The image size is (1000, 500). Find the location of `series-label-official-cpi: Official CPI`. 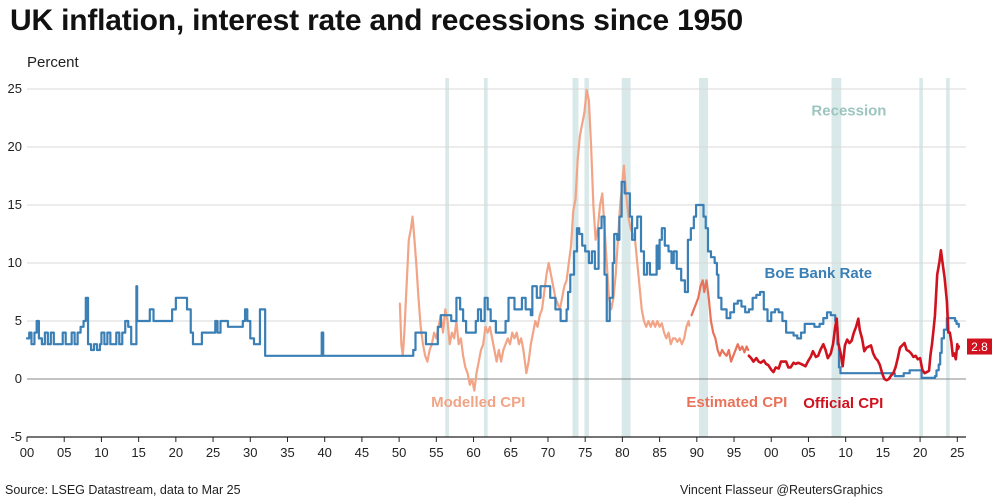

series-label-official-cpi: Official CPI is located at coordinates (843, 403).